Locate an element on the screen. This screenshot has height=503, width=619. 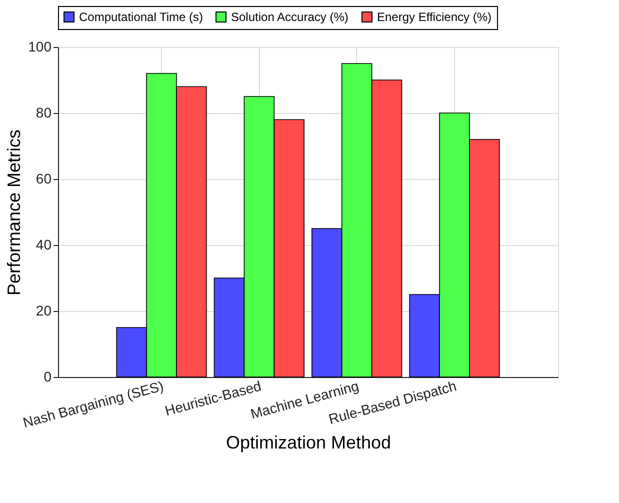
y-tick-label: 0 is located at coordinates (48, 376).